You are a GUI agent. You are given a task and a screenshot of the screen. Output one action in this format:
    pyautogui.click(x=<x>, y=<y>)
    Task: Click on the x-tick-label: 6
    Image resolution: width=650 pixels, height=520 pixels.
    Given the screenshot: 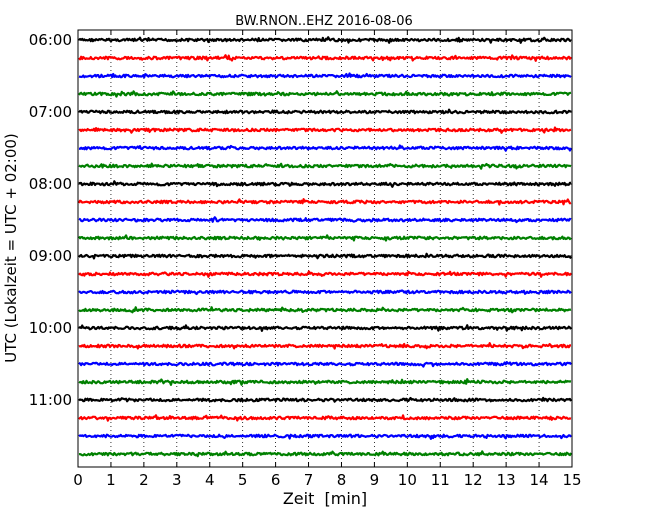 What is the action you would take?
    pyautogui.click(x=276, y=480)
    